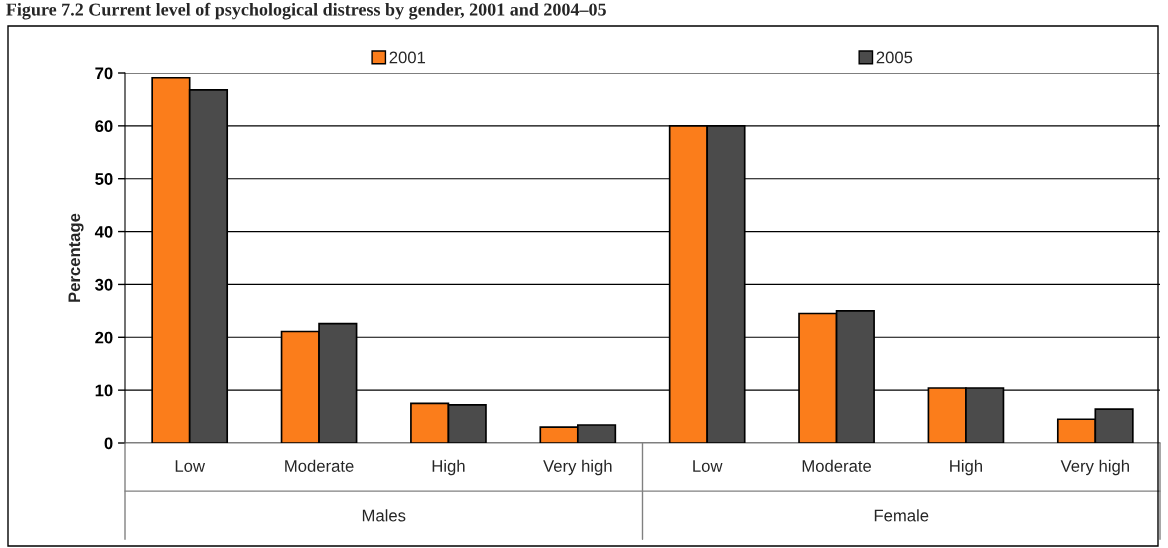  What do you see at coordinates (103, 231) in the screenshot?
I see `y-tick-label: 40` at bounding box center [103, 231].